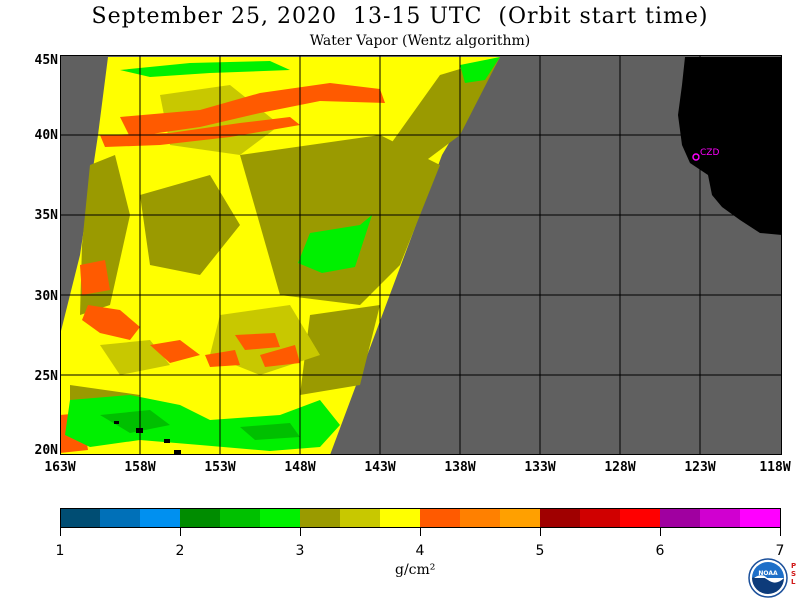 This screenshot has width=800, height=600. I want to click on lon-label-163w: 163W, so click(60, 467).